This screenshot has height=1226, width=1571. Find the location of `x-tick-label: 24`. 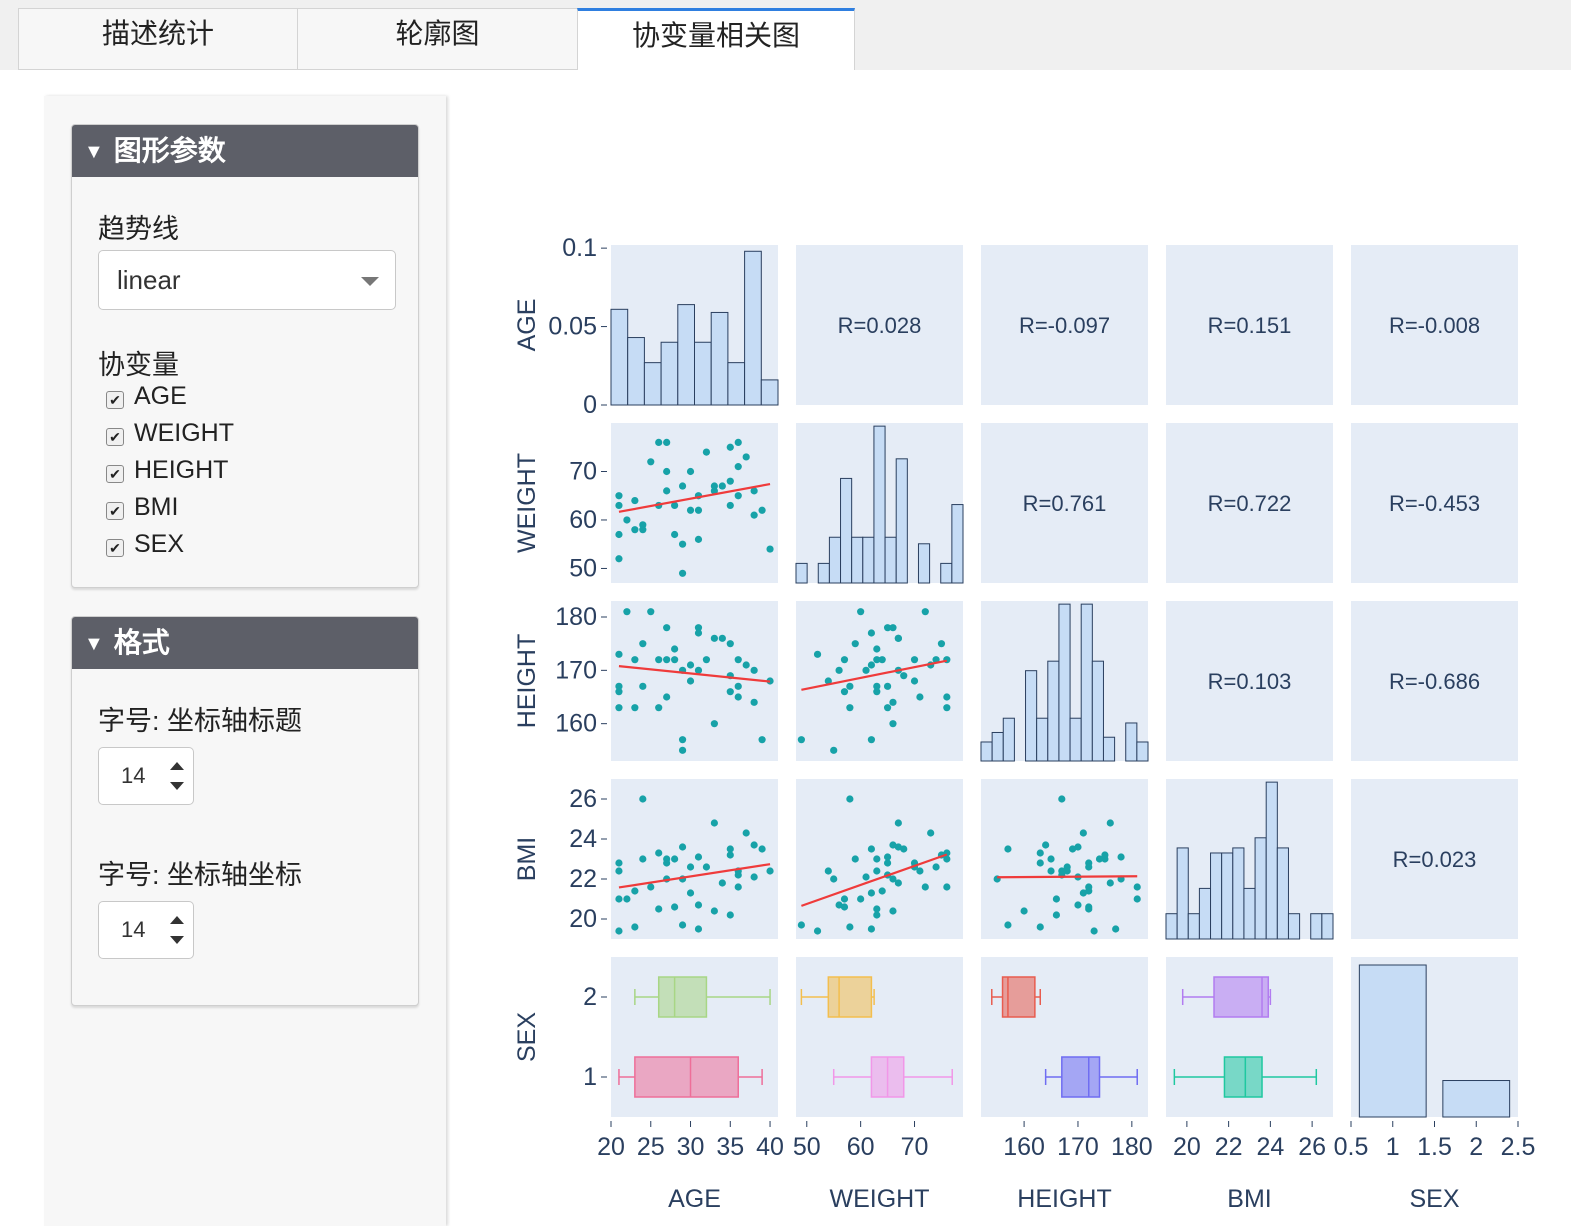

x-tick-label: 24 is located at coordinates (1270, 1147).